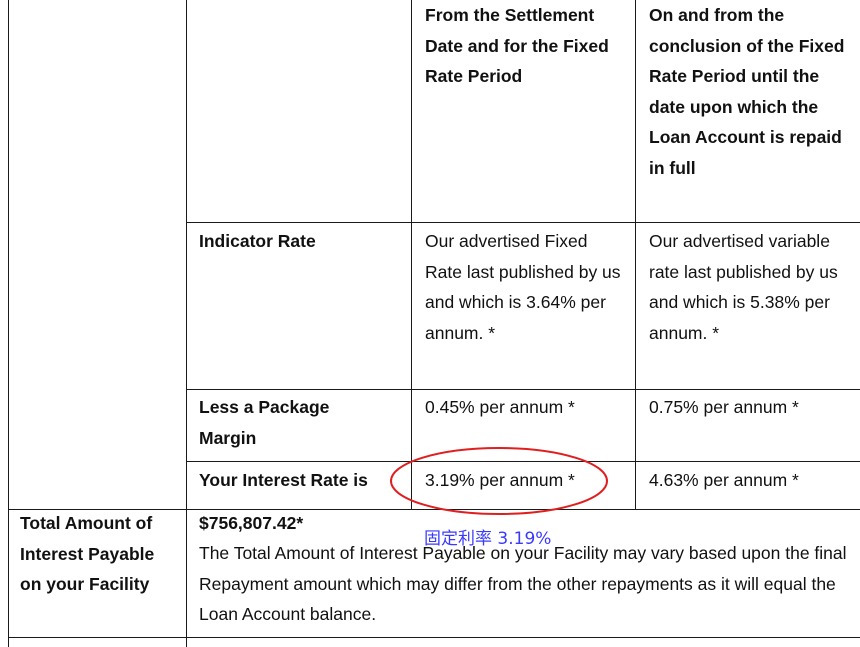 The width and height of the screenshot is (860, 647). Describe the element at coordinates (411, 255) in the screenshot. I see `col1-divider-line` at that location.